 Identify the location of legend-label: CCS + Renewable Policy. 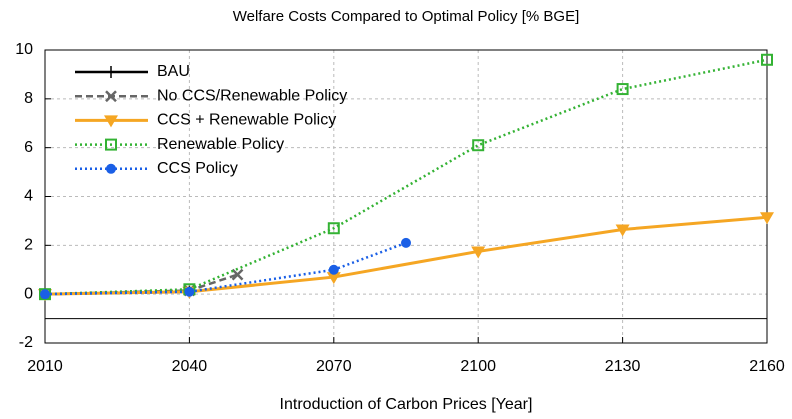
(246, 120).